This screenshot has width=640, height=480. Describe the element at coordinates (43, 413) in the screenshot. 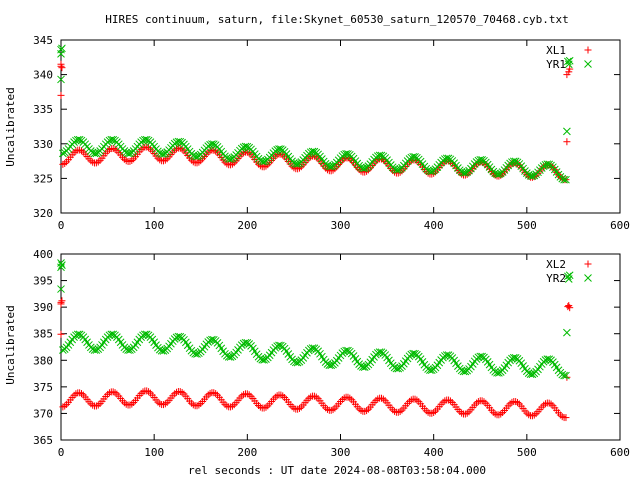

I see `y-tick-label: 370` at that location.